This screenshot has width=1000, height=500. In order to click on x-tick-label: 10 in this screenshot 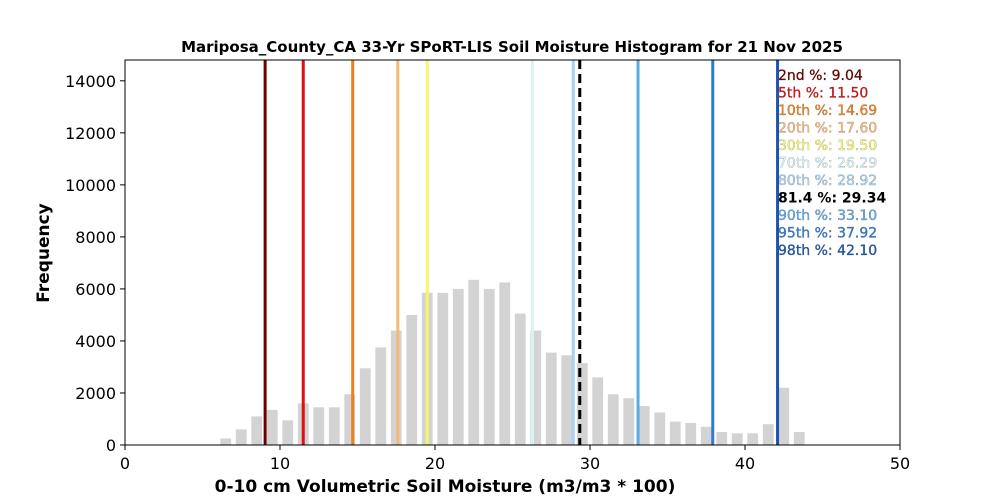, I will do `click(280, 463)`.